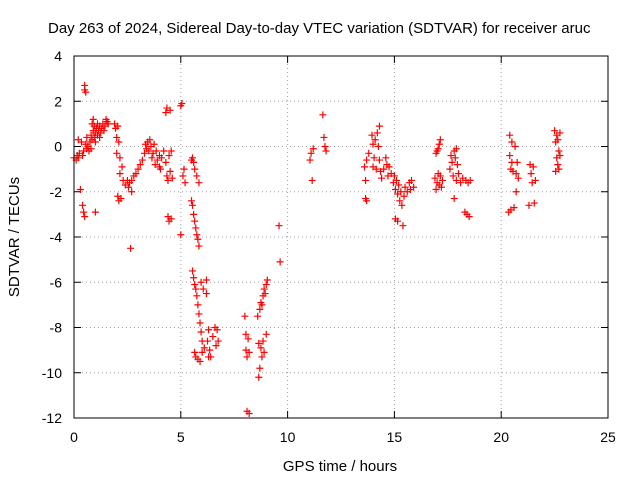 Image resolution: width=640 pixels, height=480 pixels. I want to click on y-tick-label: 2, so click(58, 101).